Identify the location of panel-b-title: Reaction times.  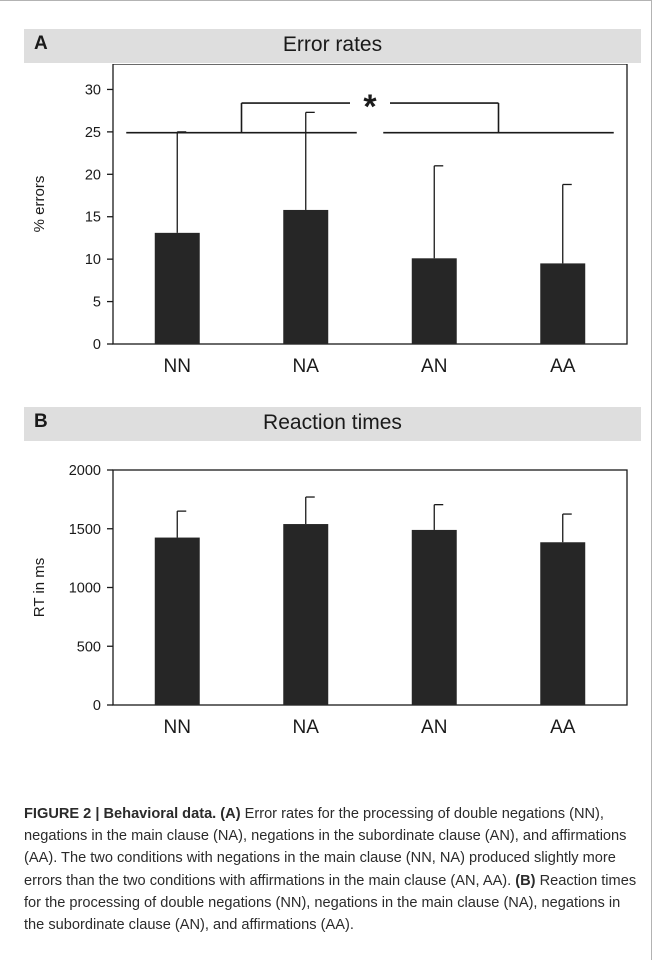
(332, 422).